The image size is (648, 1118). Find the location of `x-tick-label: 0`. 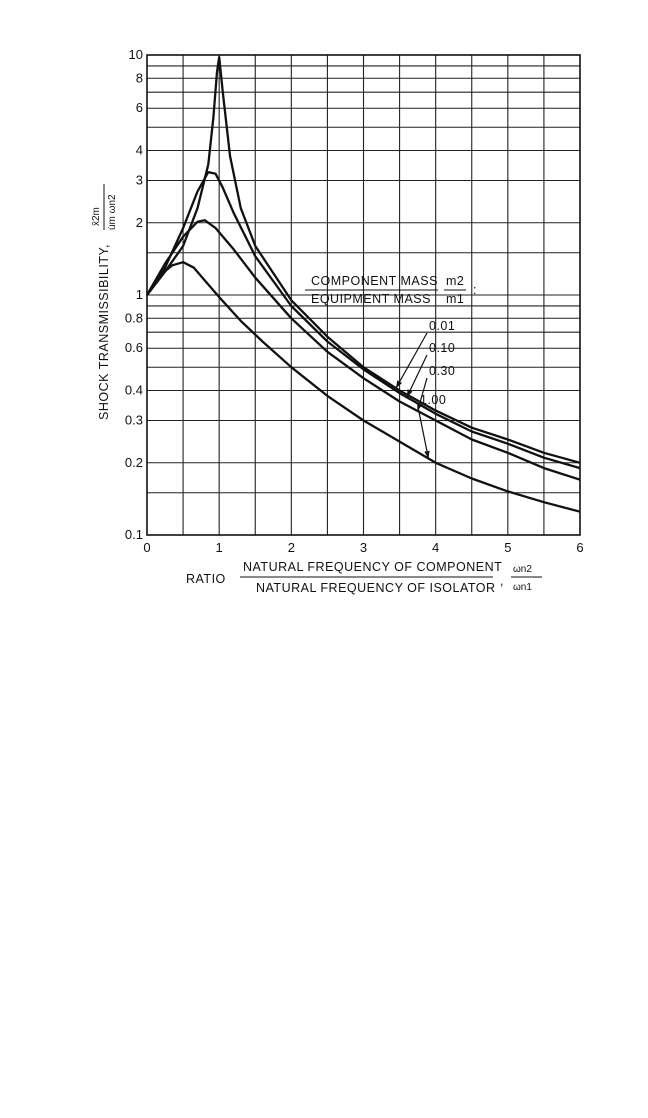

x-tick-label: 0 is located at coordinates (146, 547).